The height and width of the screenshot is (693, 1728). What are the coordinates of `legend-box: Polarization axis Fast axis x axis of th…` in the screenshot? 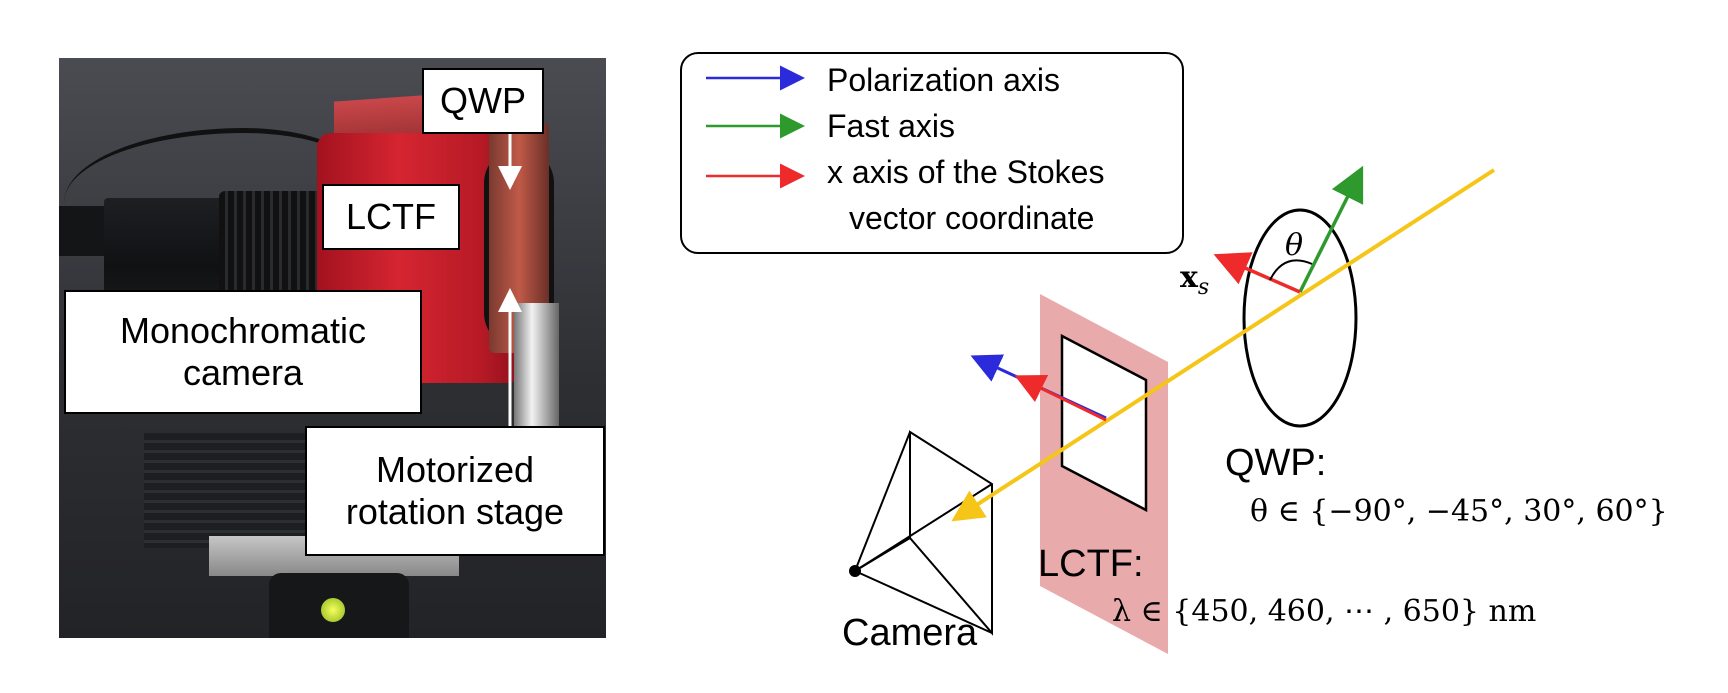 It's located at (932, 153).